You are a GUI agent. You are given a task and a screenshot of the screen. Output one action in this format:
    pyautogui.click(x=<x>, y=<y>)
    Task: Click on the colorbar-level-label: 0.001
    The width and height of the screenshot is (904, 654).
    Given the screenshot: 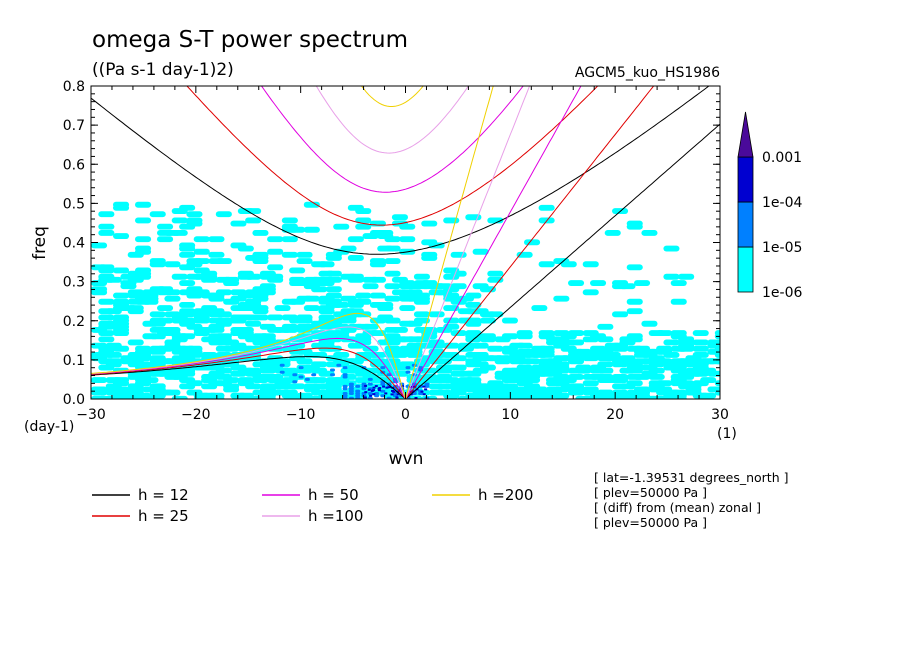 What is the action you would take?
    pyautogui.click(x=782, y=158)
    